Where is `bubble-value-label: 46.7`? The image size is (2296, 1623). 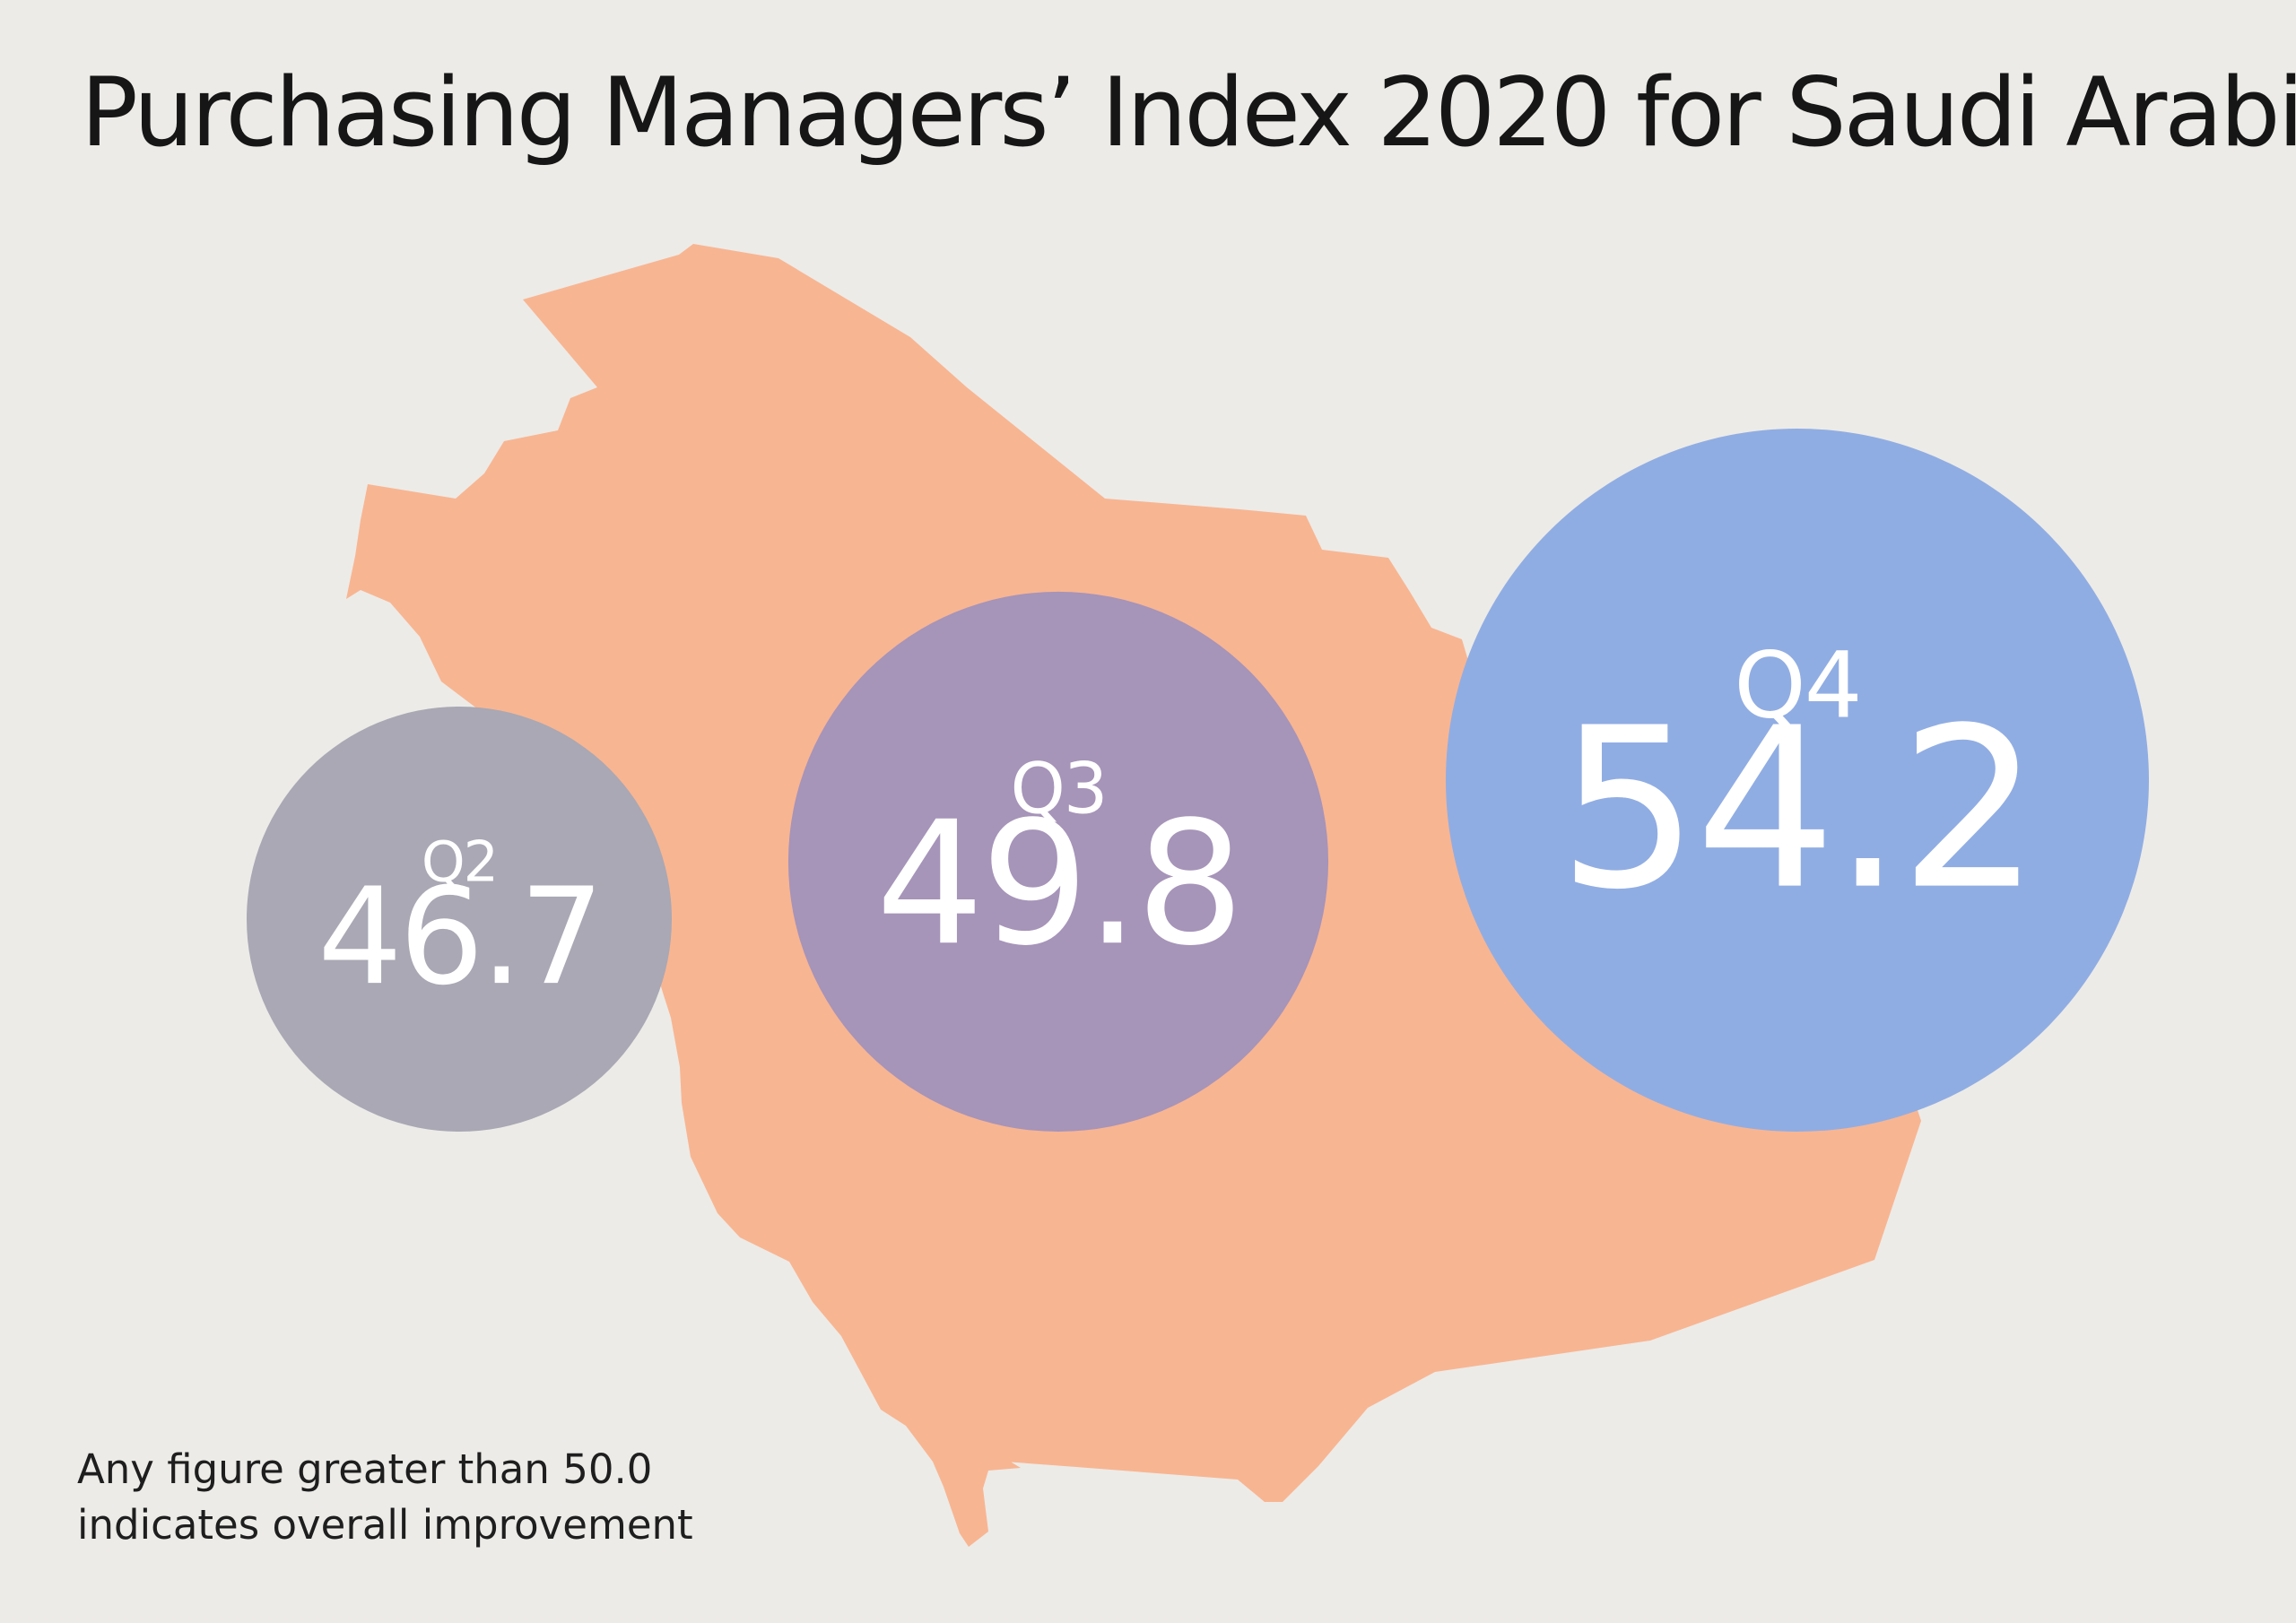
bubble-value-label: 46.7 is located at coordinates (459, 937).